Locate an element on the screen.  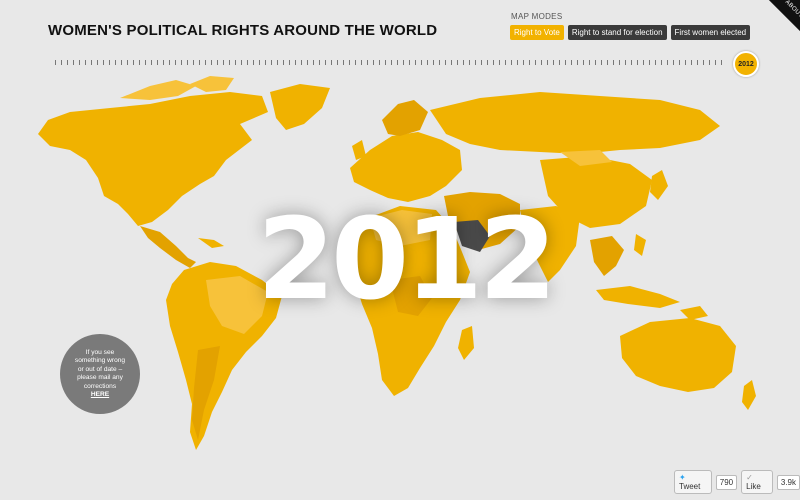
mode-right-to-stand-button: Right to stand for election is located at coordinates (617, 32).